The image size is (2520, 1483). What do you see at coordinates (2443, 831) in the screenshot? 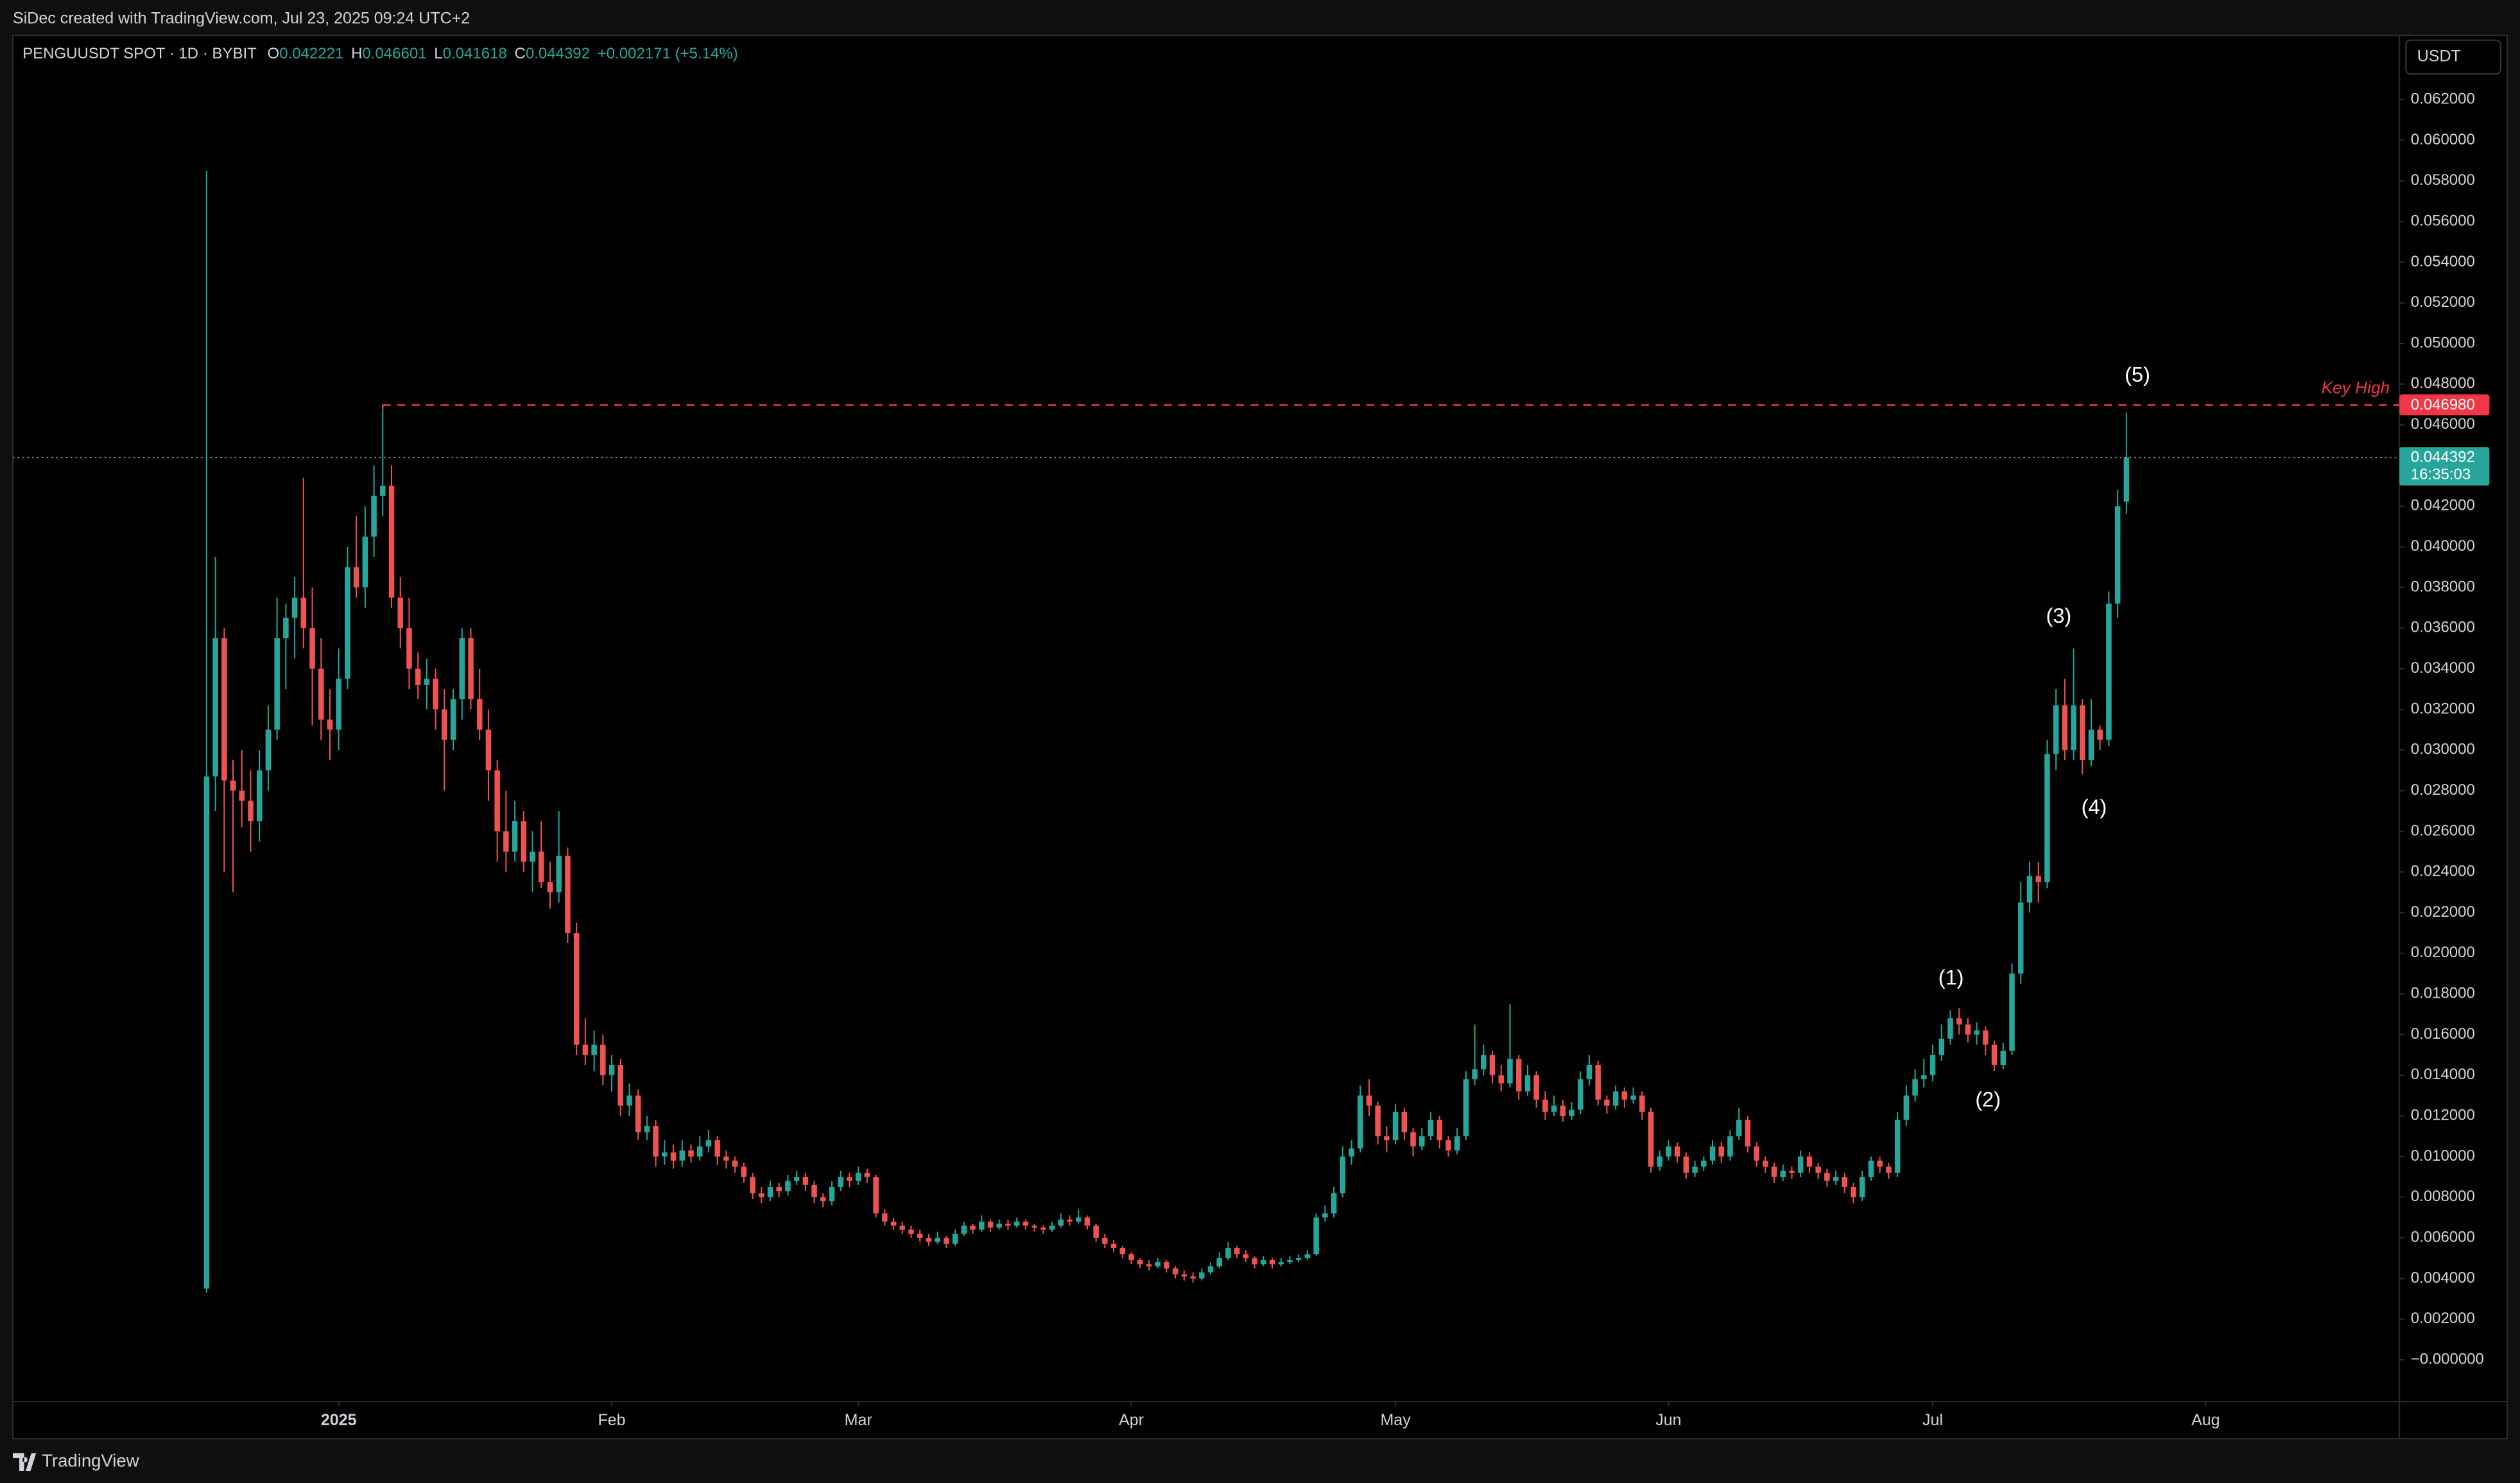
I see `y-tick-label: 0.026000` at bounding box center [2443, 831].